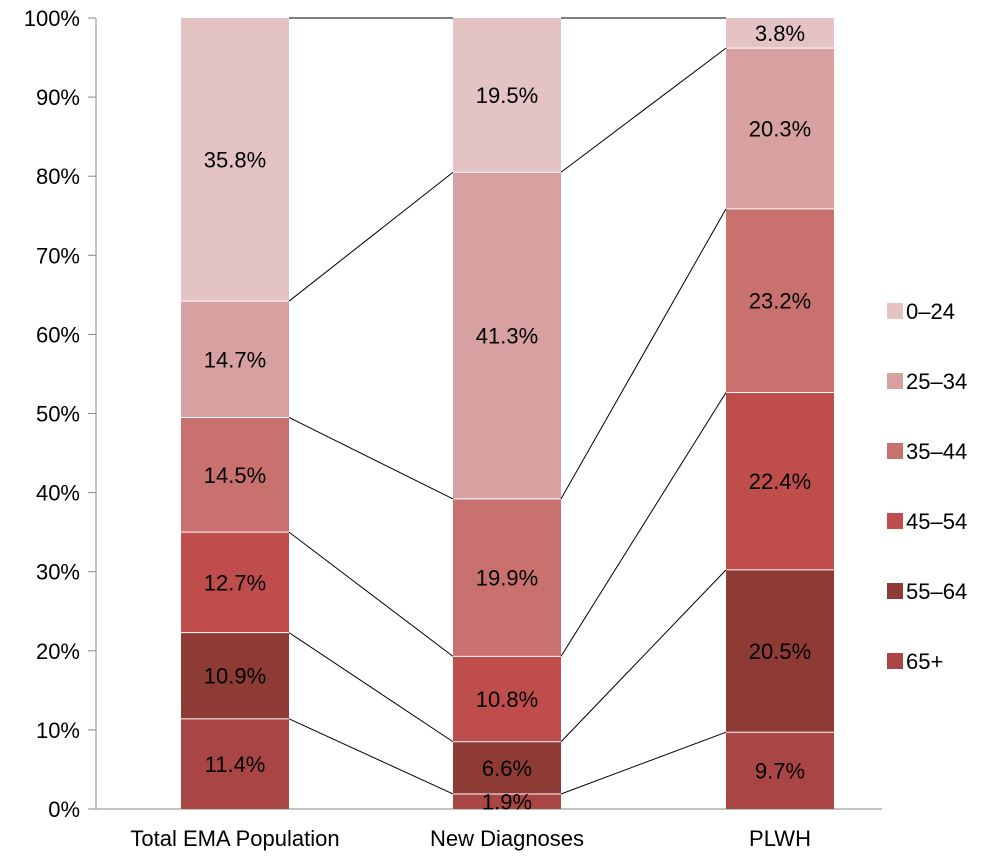 This screenshot has height=861, width=983. I want to click on data-label: 6.6%, so click(507, 768).